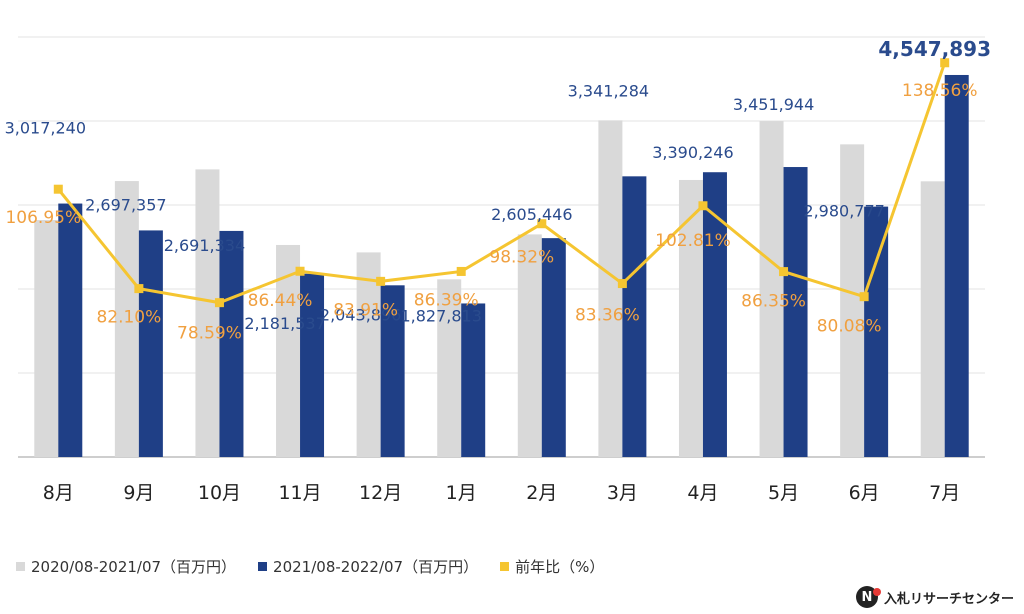 This screenshot has height=614, width=1024. Describe the element at coordinates (693, 241) in the screenshot. I see `yoy-value-label: 102.81%` at that location.